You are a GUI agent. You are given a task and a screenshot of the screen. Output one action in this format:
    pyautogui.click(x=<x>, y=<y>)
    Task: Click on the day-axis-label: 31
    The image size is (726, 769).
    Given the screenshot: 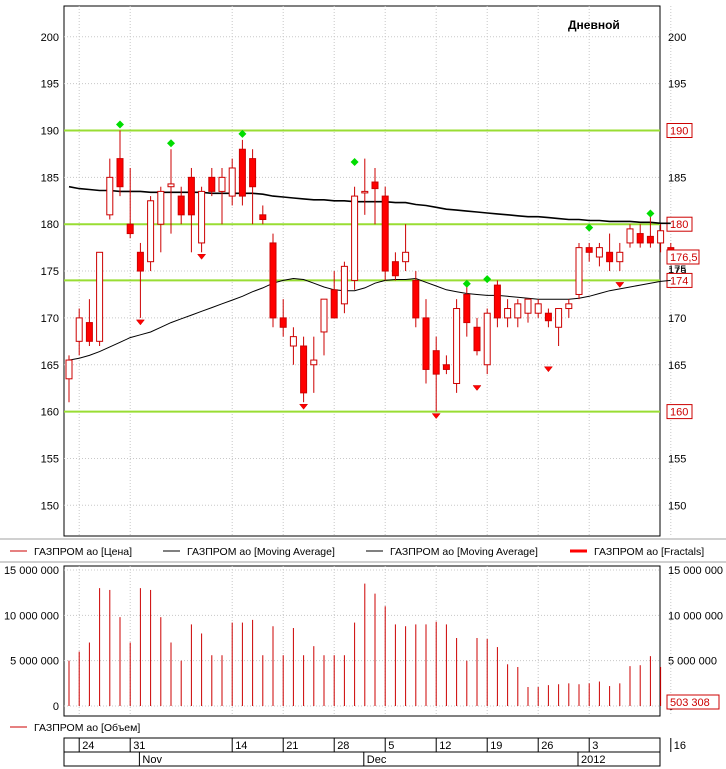 What is the action you would take?
    pyautogui.click(x=139, y=746)
    